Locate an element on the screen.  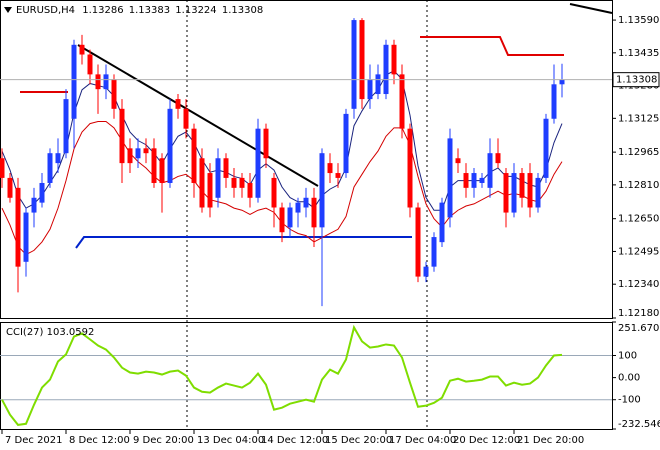
y-tick-label: 1.12810 is located at coordinates (638, 185).